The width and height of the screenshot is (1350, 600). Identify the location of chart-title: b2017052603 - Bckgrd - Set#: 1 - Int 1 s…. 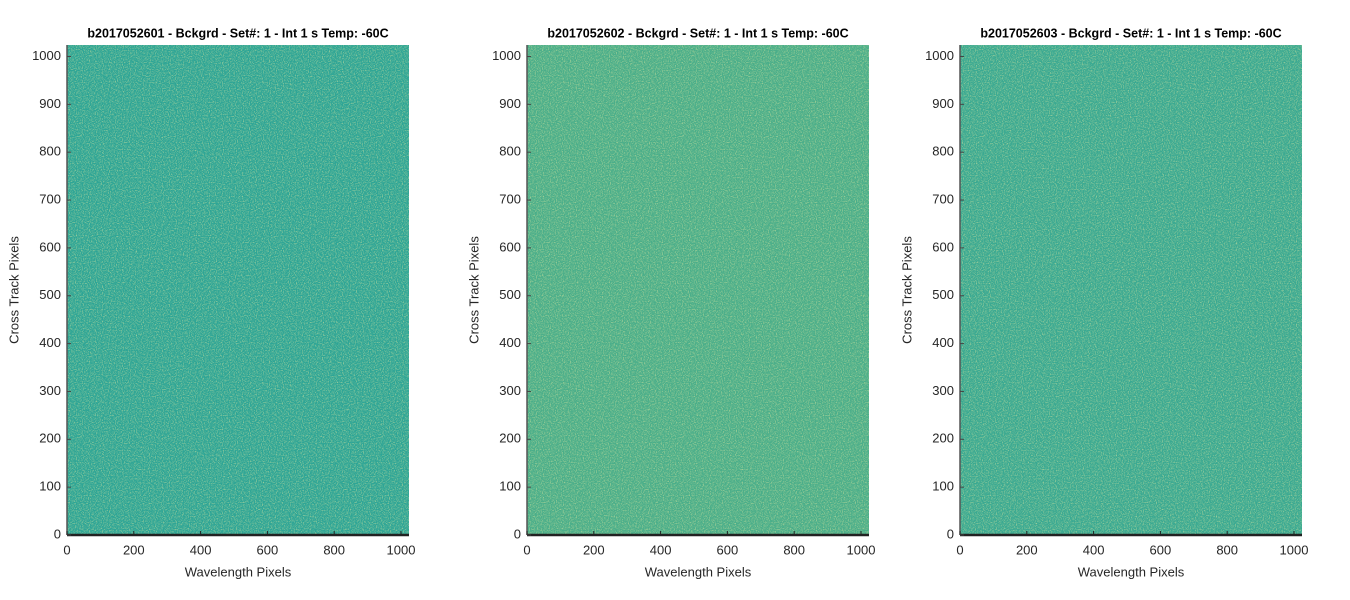
(1130, 33).